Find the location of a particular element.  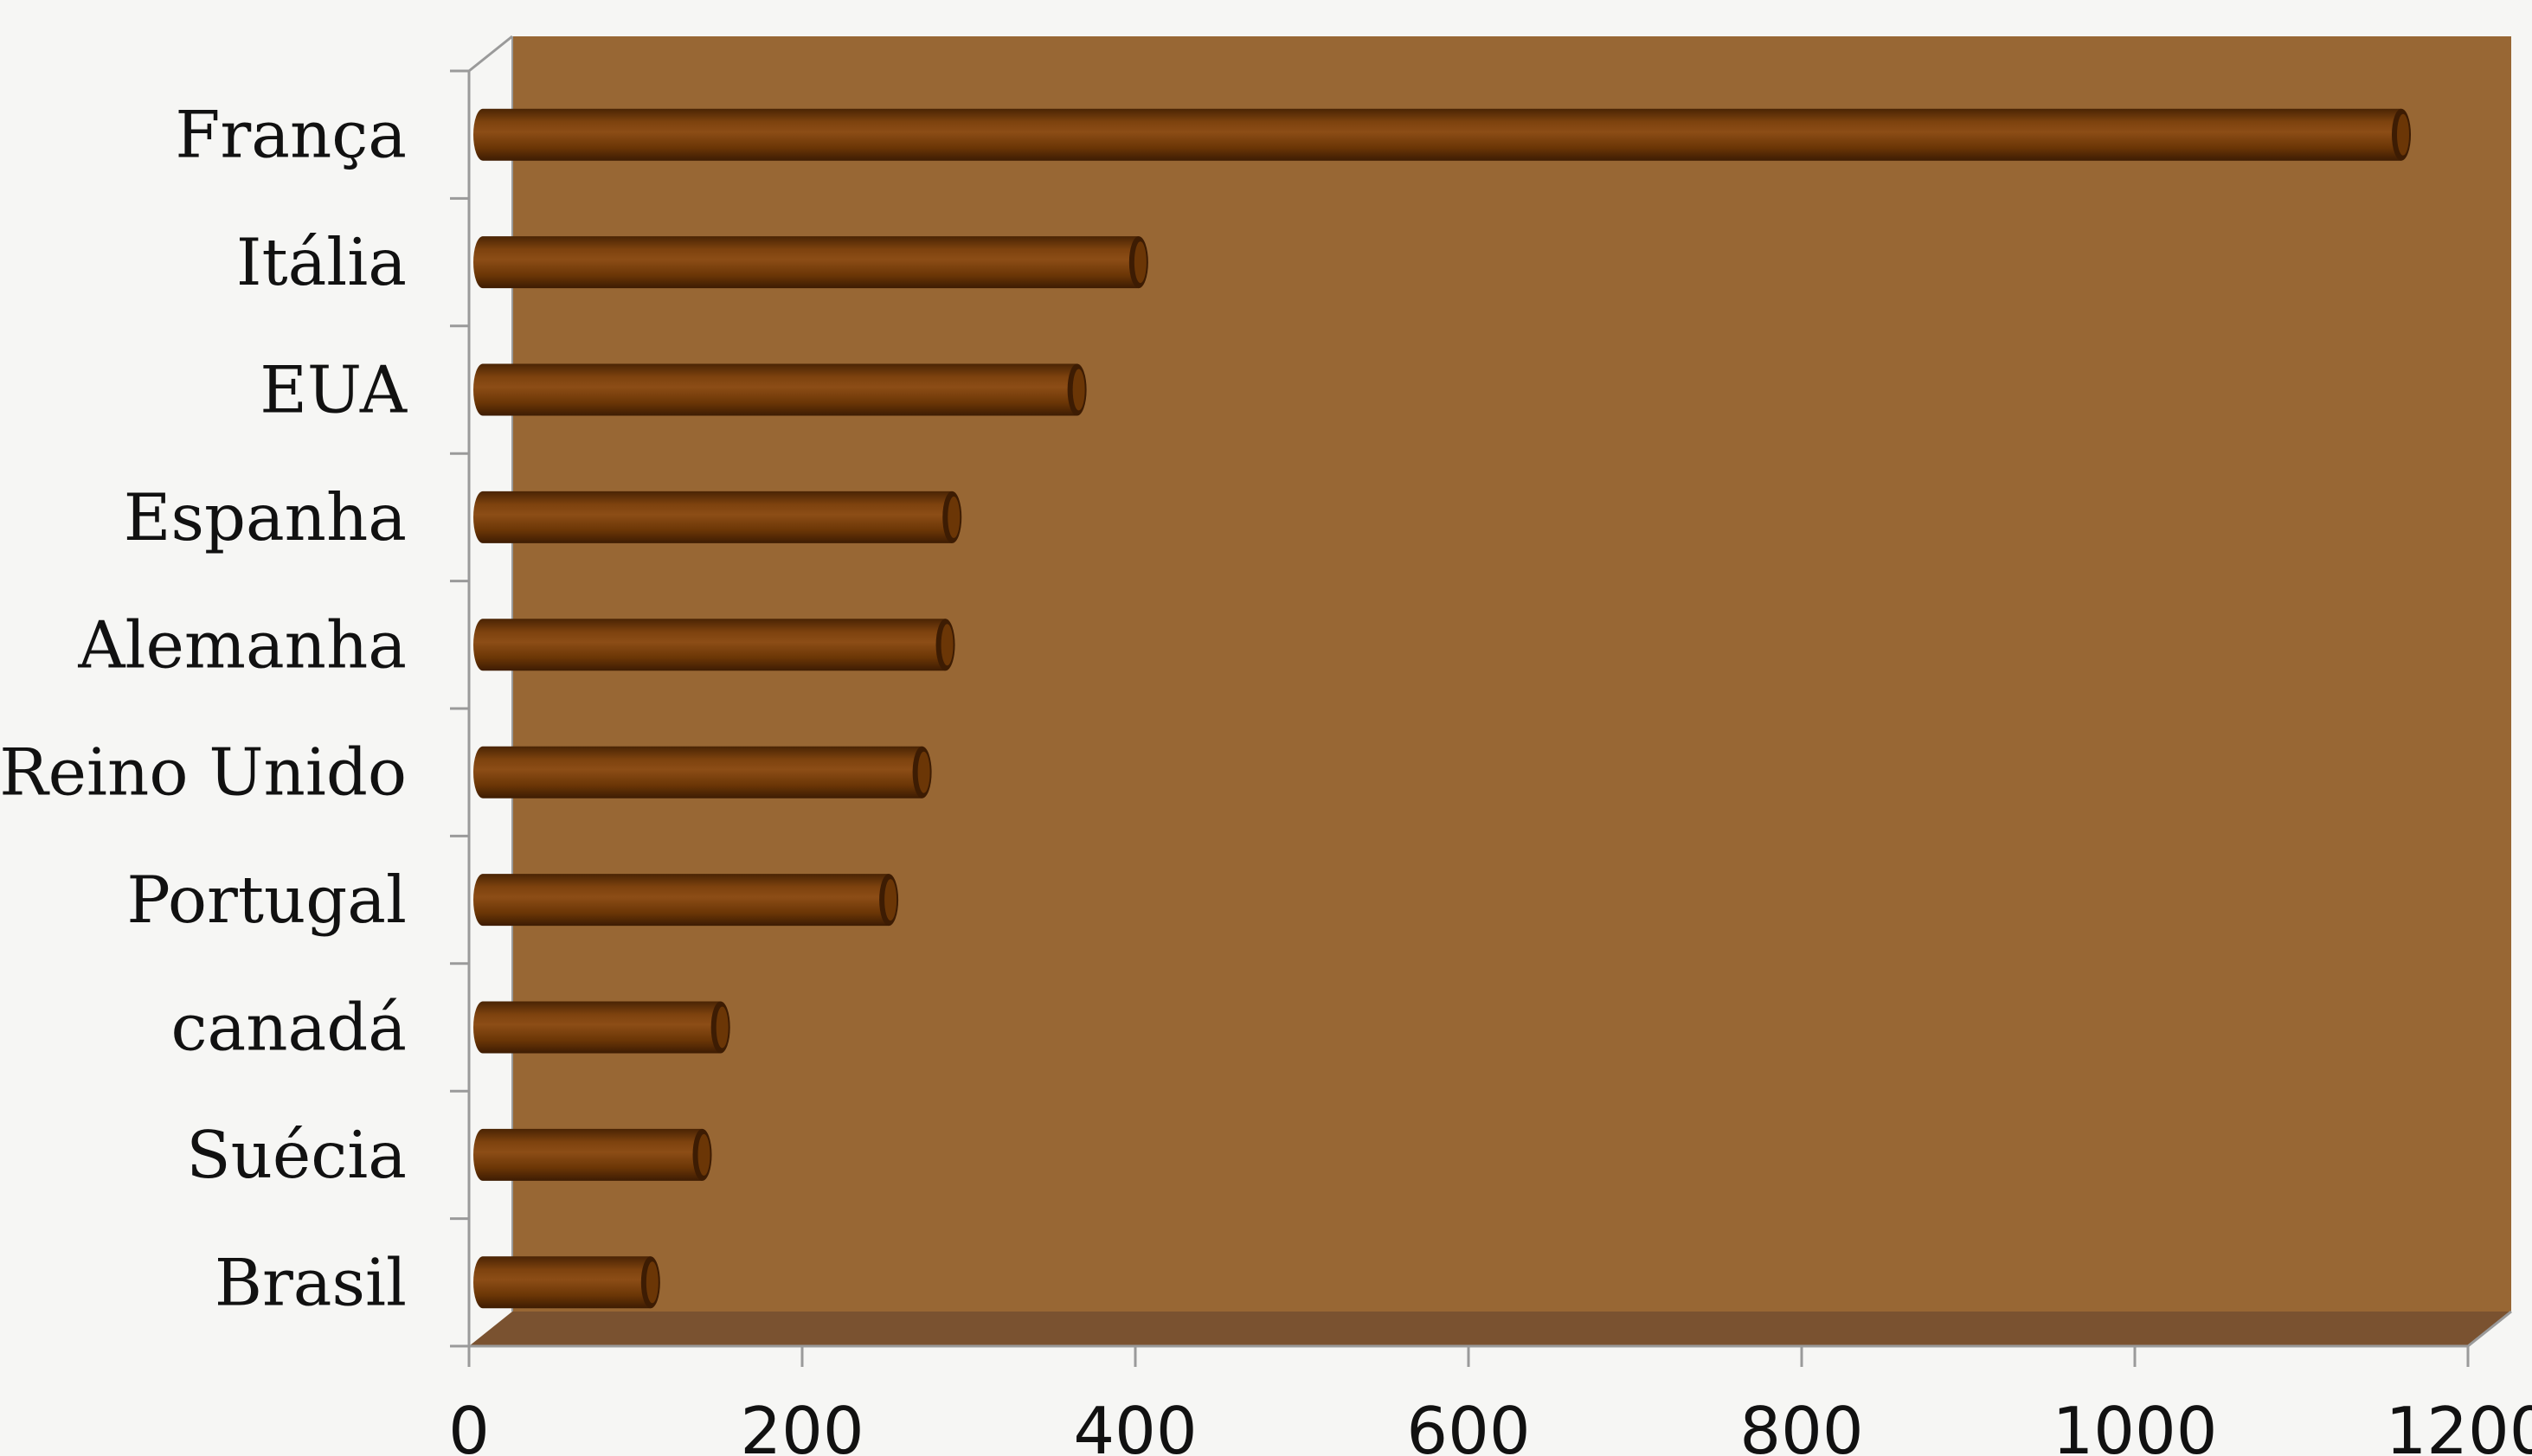

category-label: Espanha is located at coordinates (265, 517).